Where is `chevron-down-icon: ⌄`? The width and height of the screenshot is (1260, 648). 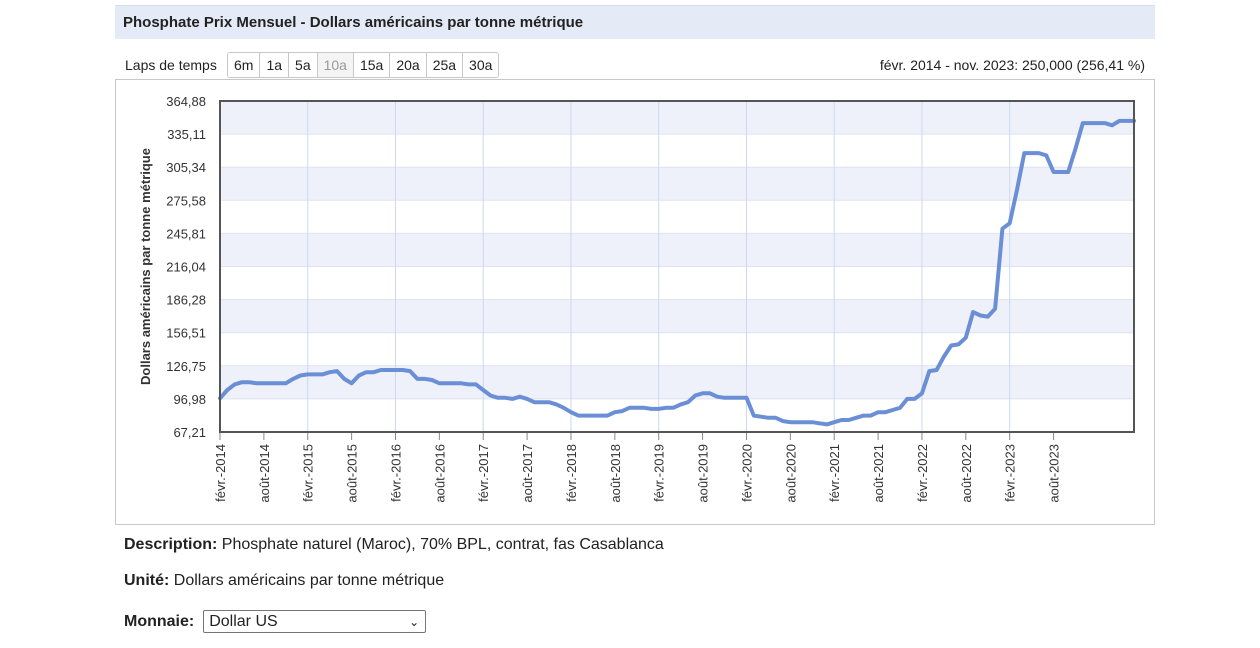 chevron-down-icon: ⌄ is located at coordinates (414, 622).